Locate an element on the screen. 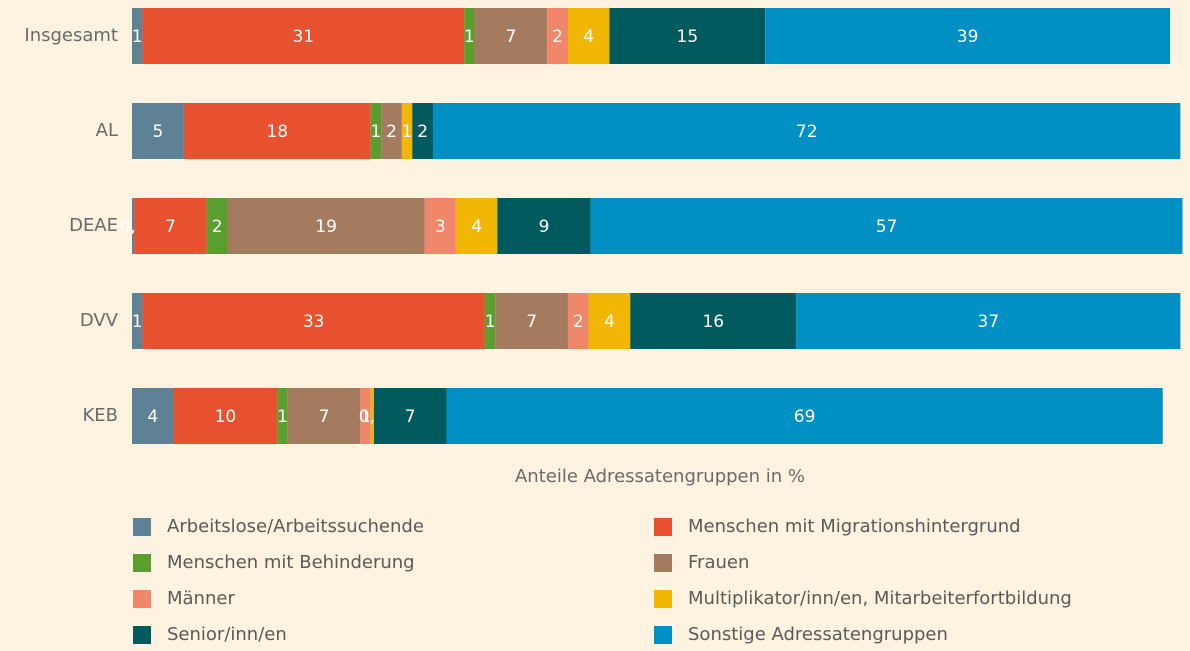  category-label: Insgesamt is located at coordinates (71, 35).